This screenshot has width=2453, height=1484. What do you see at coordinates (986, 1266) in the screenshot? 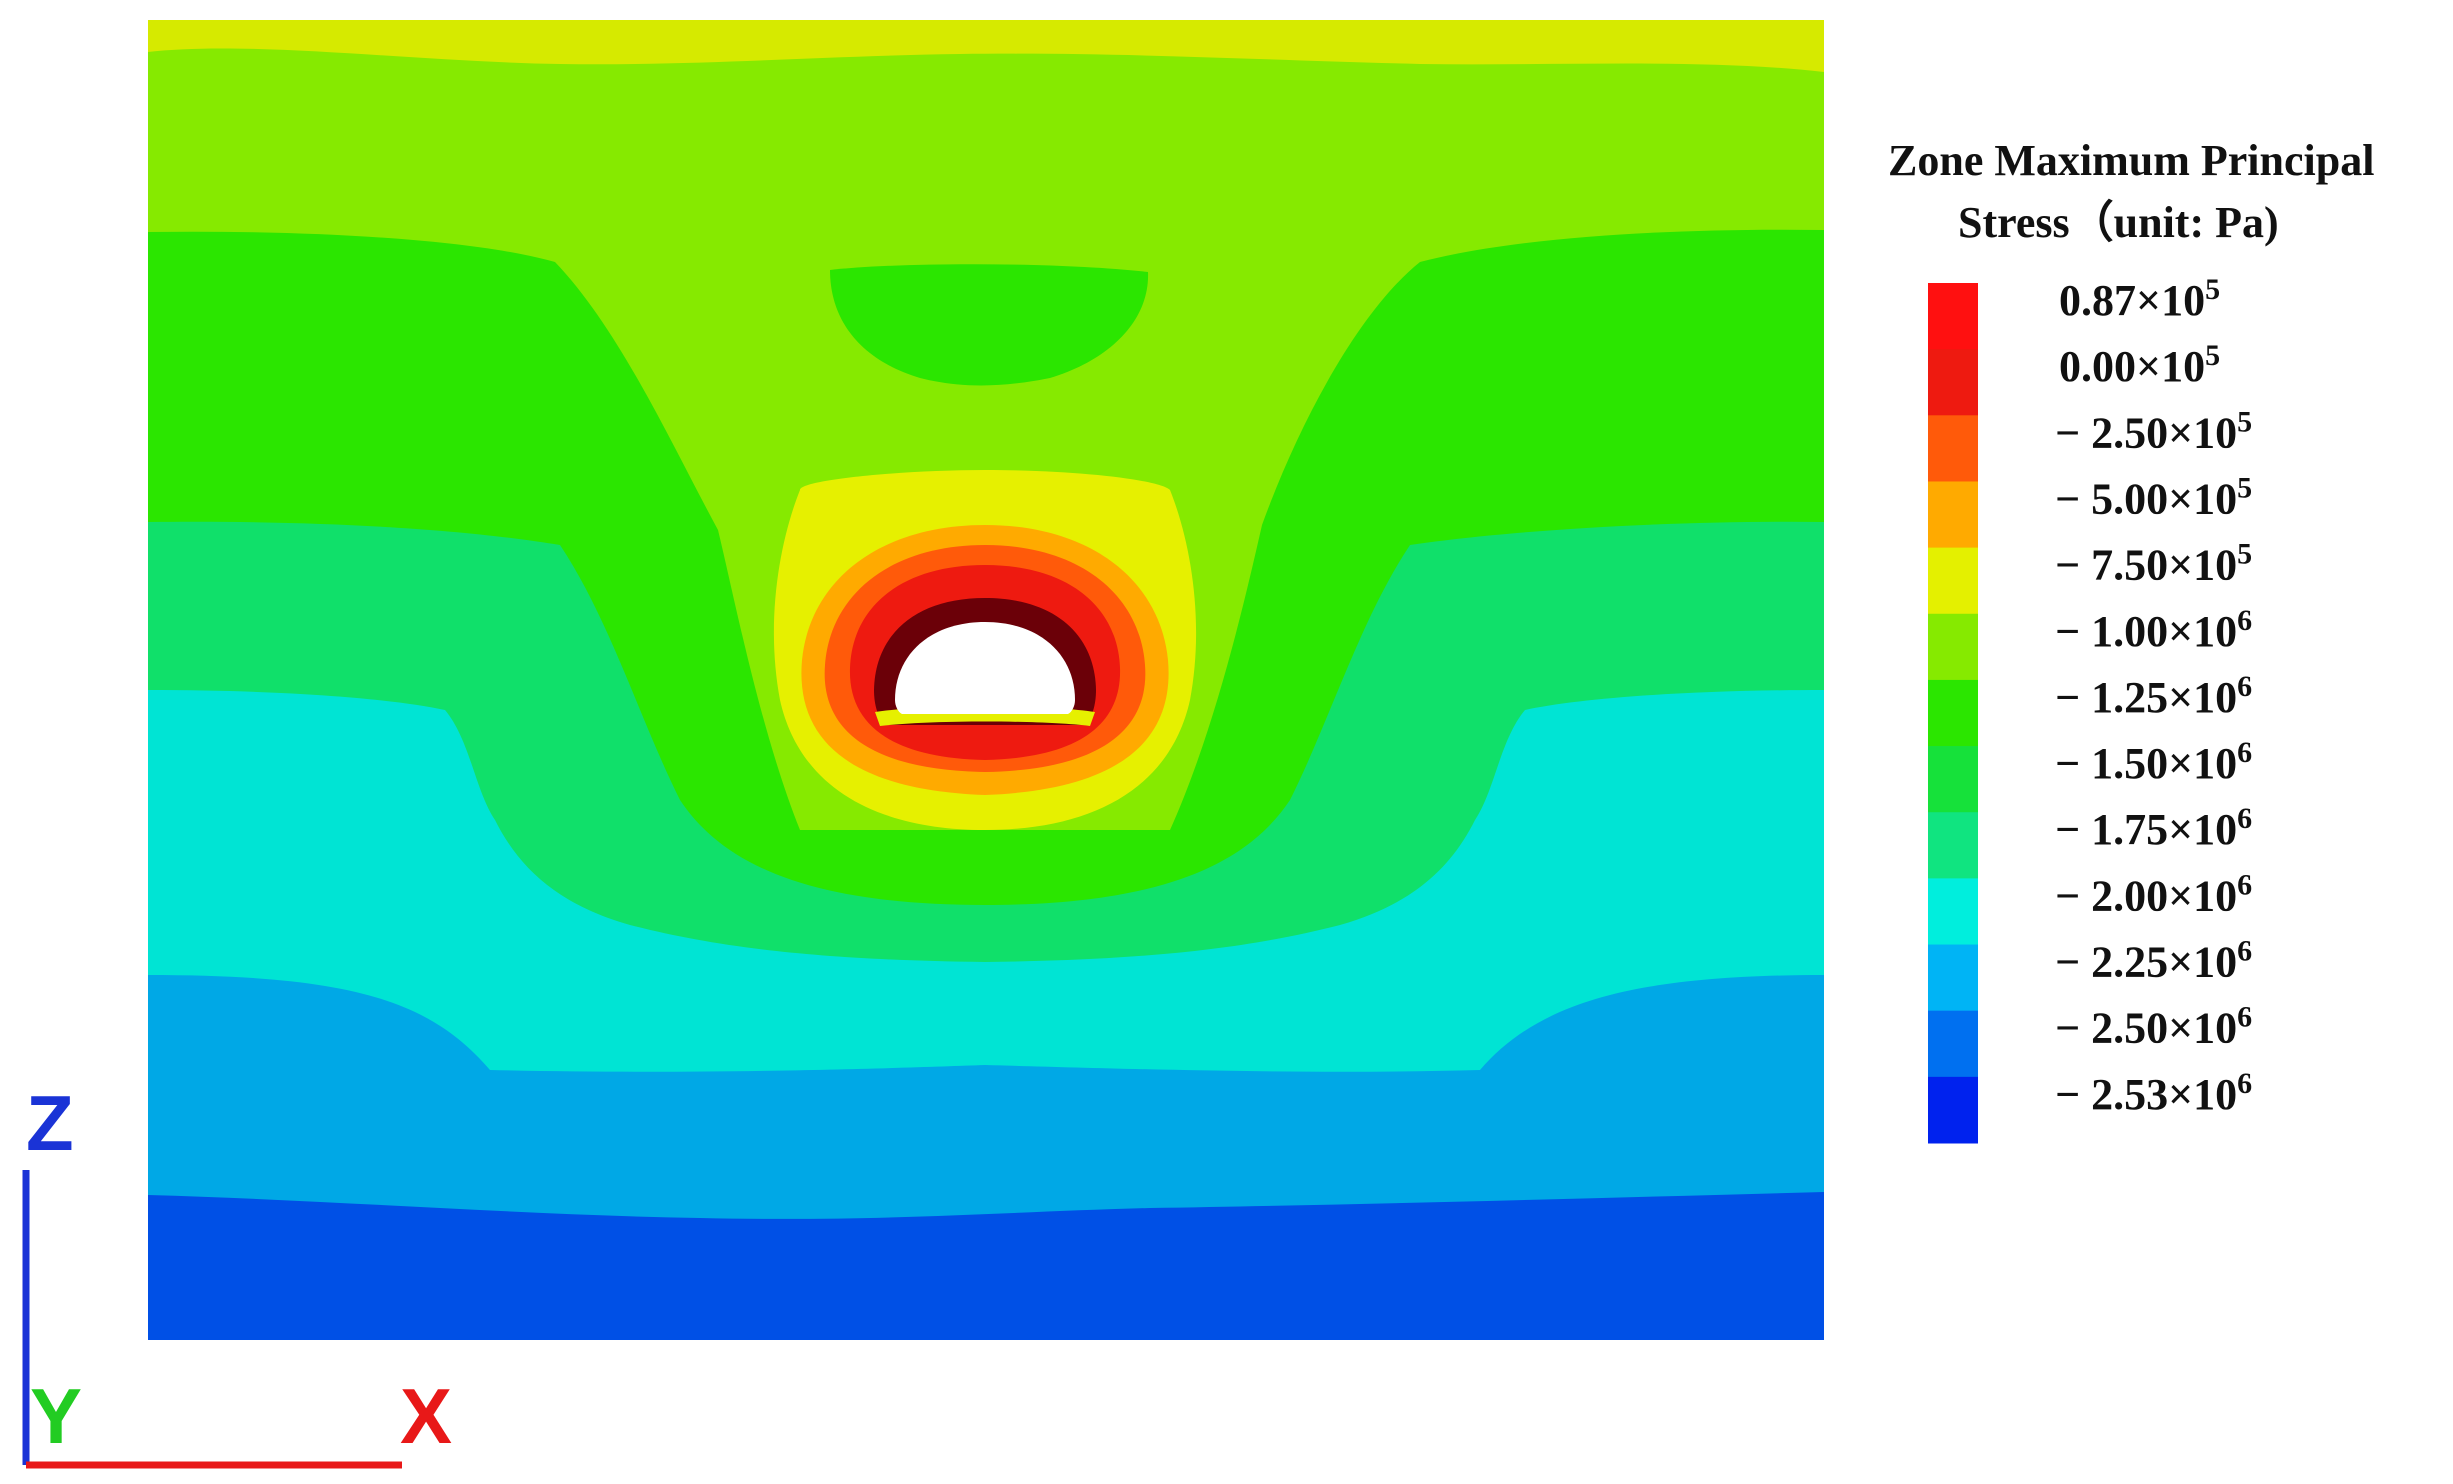
I see `band-deep-blue` at bounding box center [986, 1266].